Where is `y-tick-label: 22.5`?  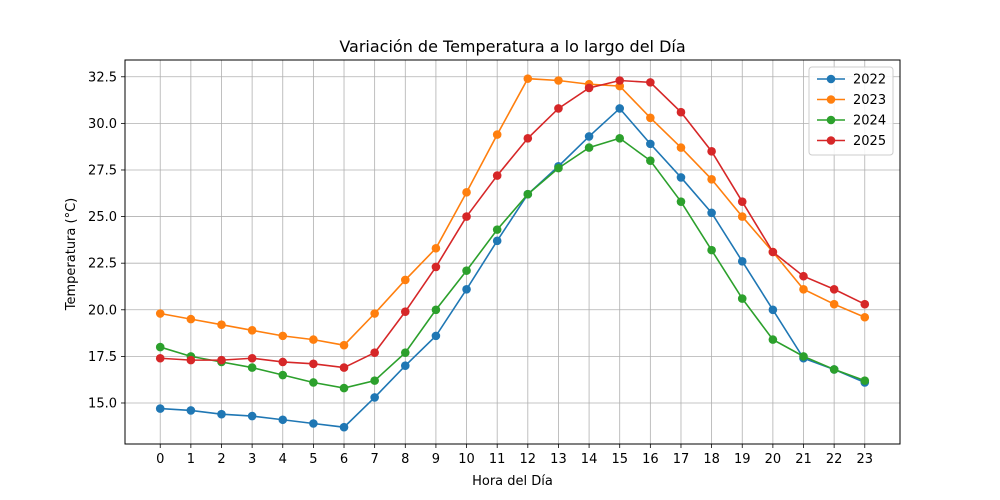 y-tick-label: 22.5 is located at coordinates (102, 264).